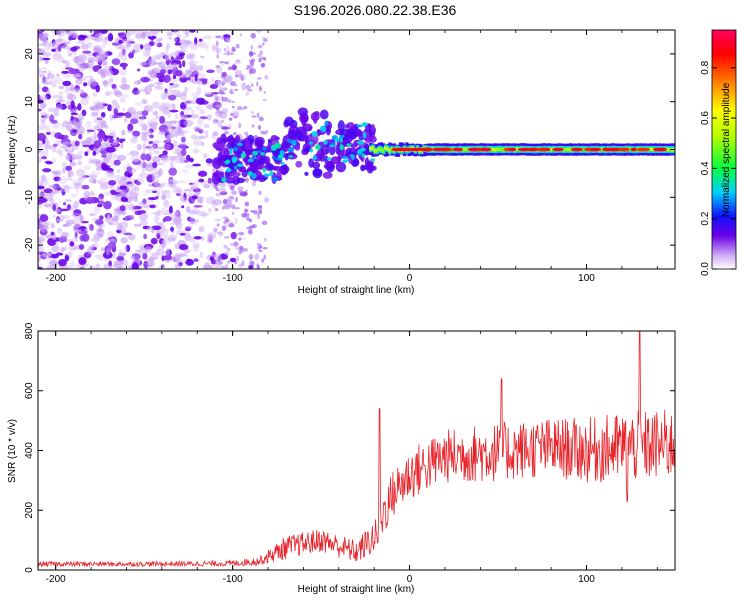 This screenshot has width=750, height=600. Describe the element at coordinates (29, 102) in the screenshot. I see `spectrogram-y-tick-label: 10` at that location.